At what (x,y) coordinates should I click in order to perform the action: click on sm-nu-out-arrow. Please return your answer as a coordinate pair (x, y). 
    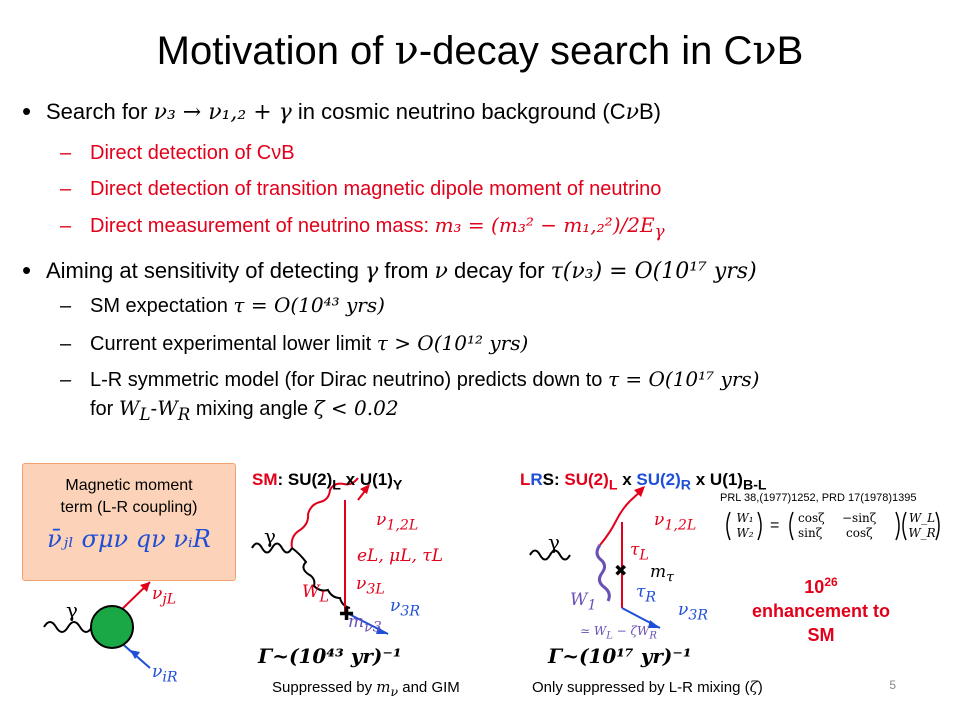
    Looking at the image, I should click on (365, 489).